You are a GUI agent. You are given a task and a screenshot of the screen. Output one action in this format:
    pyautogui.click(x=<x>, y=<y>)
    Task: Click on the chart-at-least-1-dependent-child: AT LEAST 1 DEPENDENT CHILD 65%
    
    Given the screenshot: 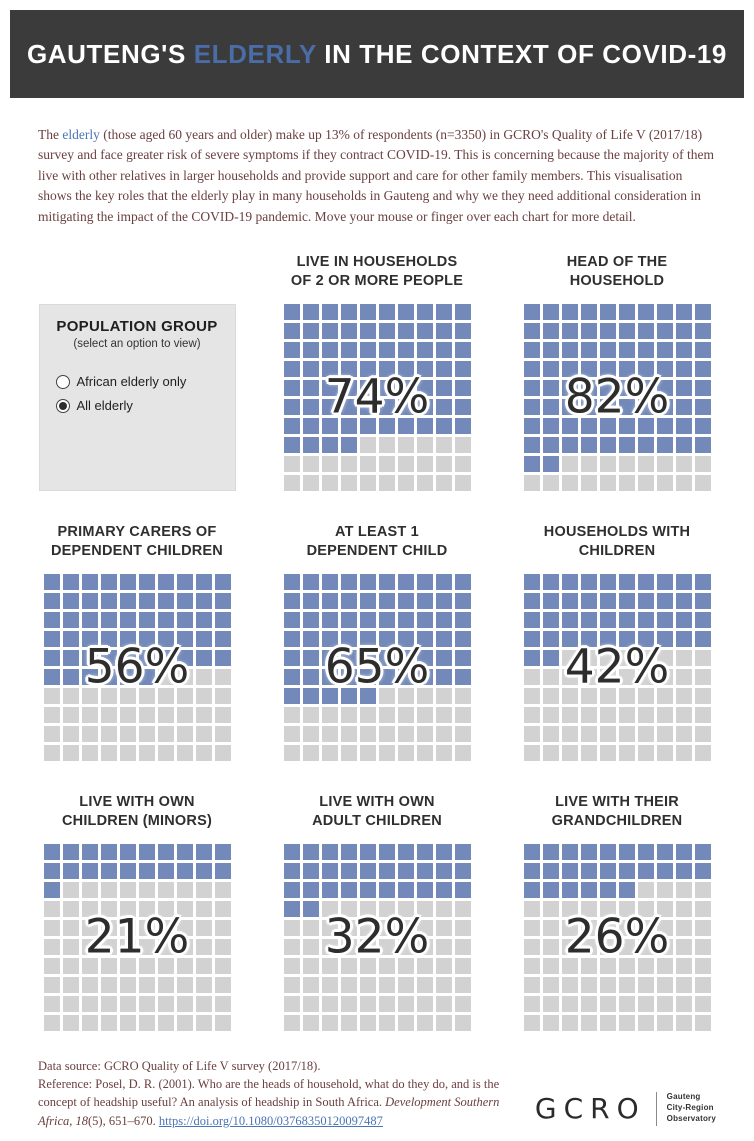 What is the action you would take?
    pyautogui.click(x=377, y=640)
    